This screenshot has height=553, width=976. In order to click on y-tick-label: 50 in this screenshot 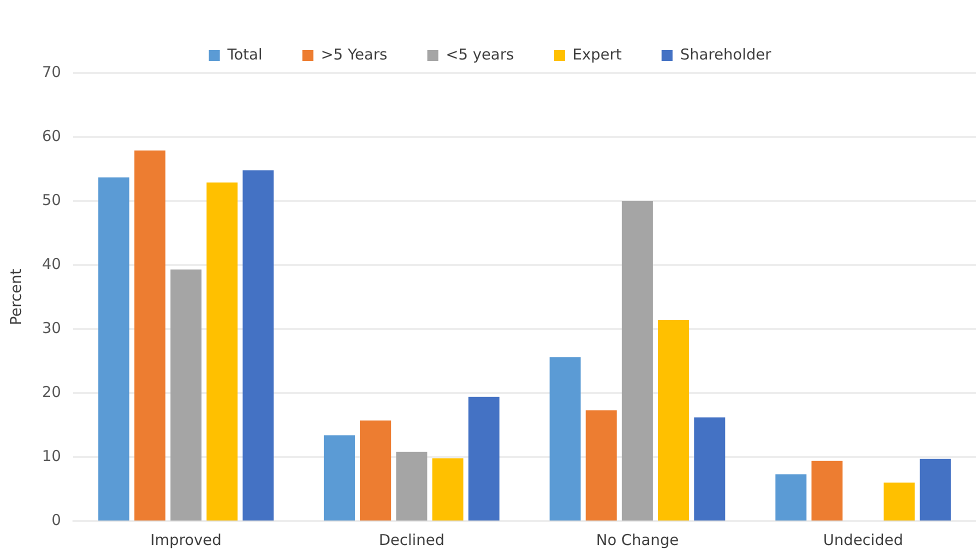, I will do `click(52, 199)`.